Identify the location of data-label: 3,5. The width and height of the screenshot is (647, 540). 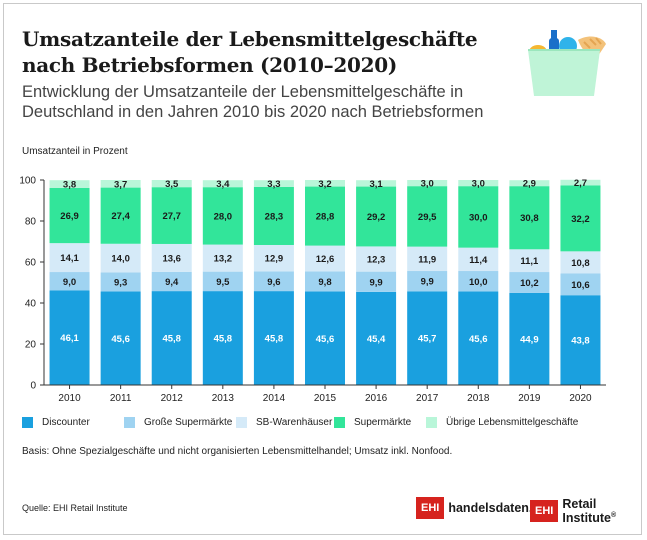
(172, 184).